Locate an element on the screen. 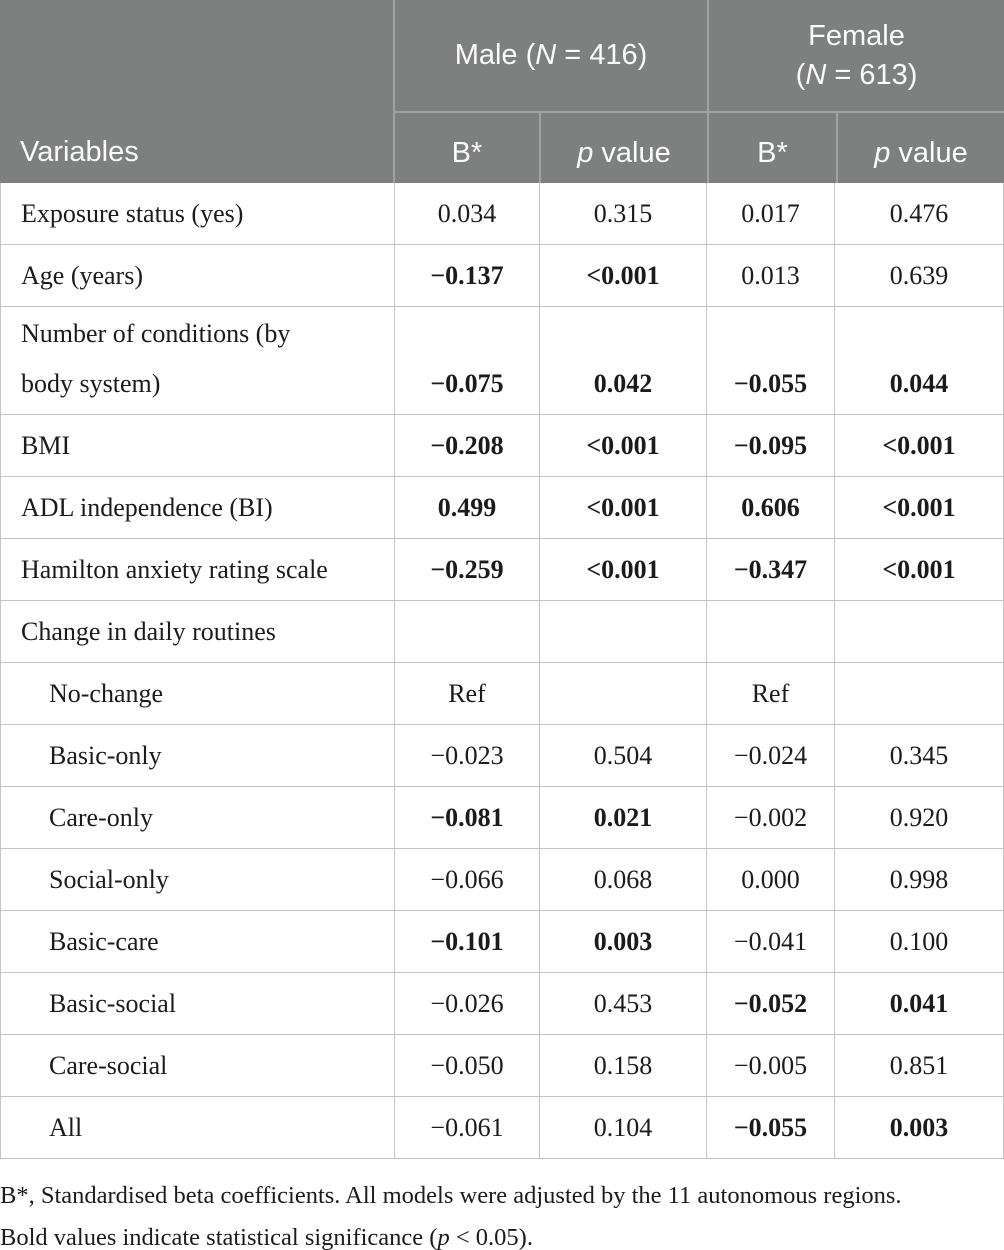 This screenshot has width=1004, height=1250. value-cell: −0.137 is located at coordinates (467, 276).